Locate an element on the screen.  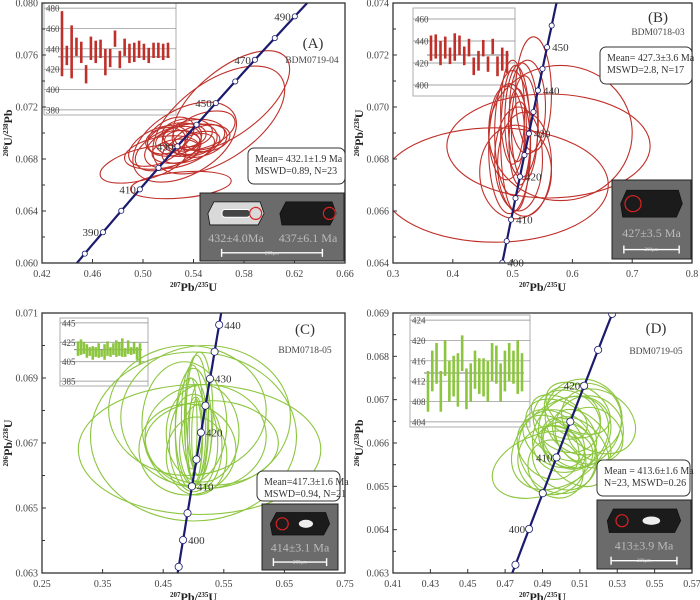
x-tick-label: 0.66 is located at coordinates (345, 274).